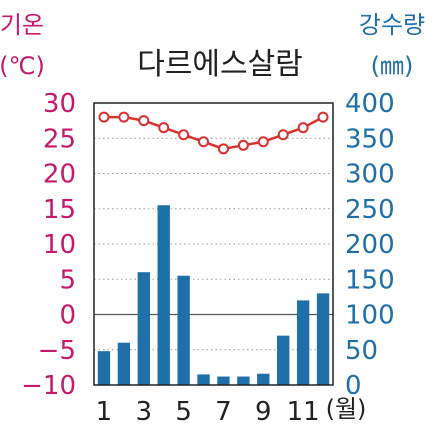 The height and width of the screenshot is (437, 435). What do you see at coordinates (220, 64) in the screenshot?
I see `chart-title: 다르에스살람` at bounding box center [220, 64].